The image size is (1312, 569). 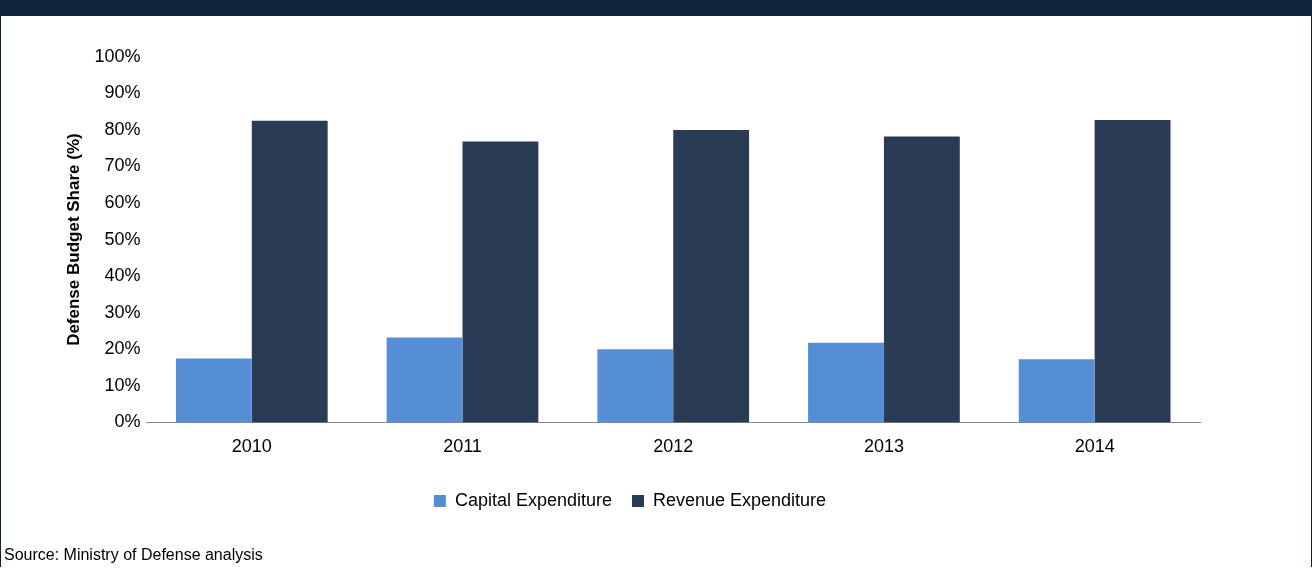 What do you see at coordinates (462, 446) in the screenshot?
I see `x-tick-label: 2011` at bounding box center [462, 446].